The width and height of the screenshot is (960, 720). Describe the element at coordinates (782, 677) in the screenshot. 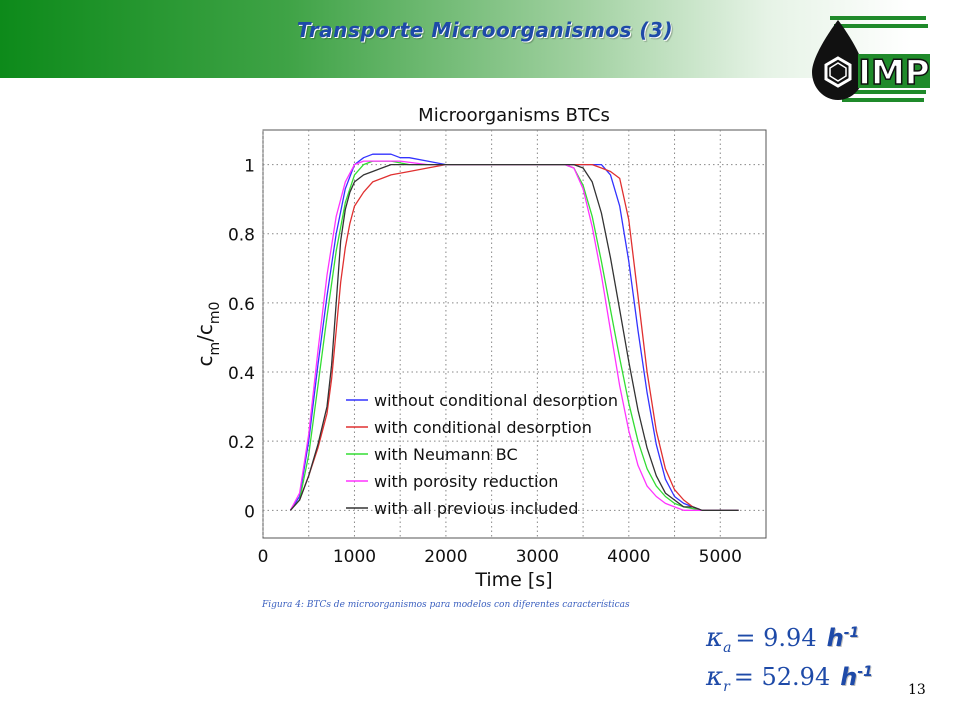

I see `equation-value: = 52.94` at that location.